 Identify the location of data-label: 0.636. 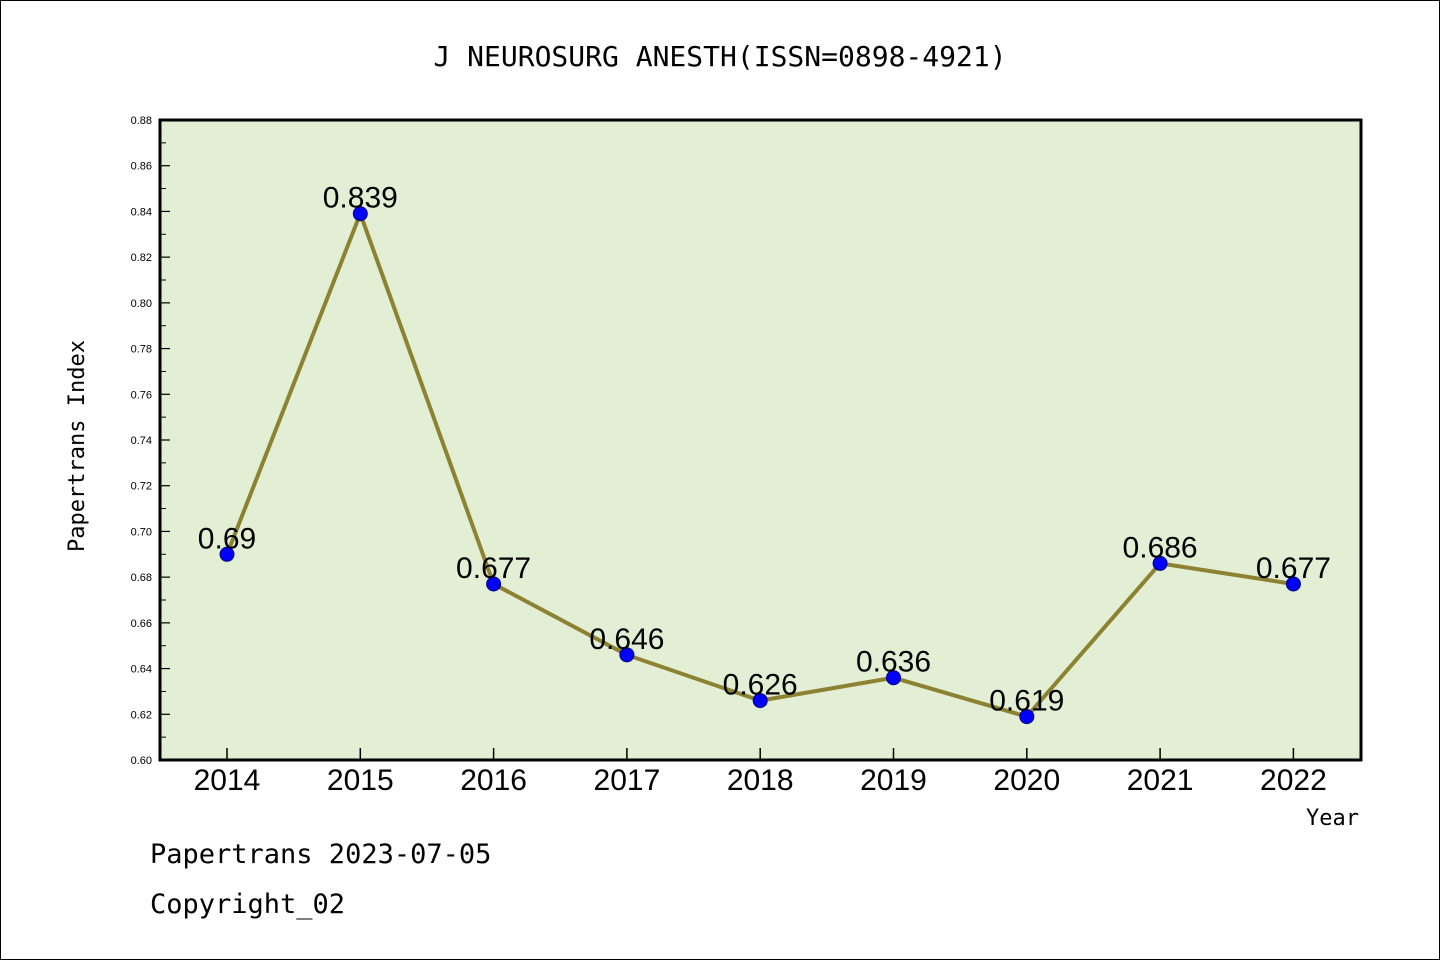
(893, 662).